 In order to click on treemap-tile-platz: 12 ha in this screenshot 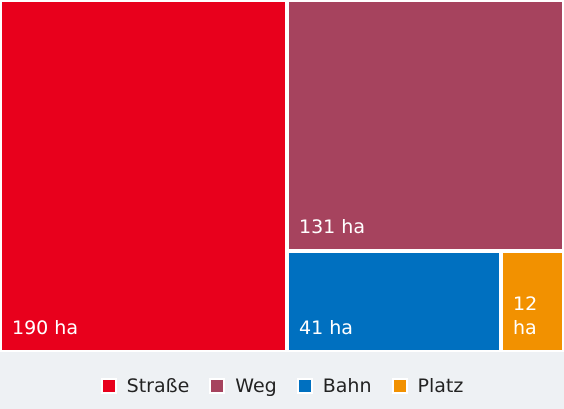, I will do `click(532, 301)`.